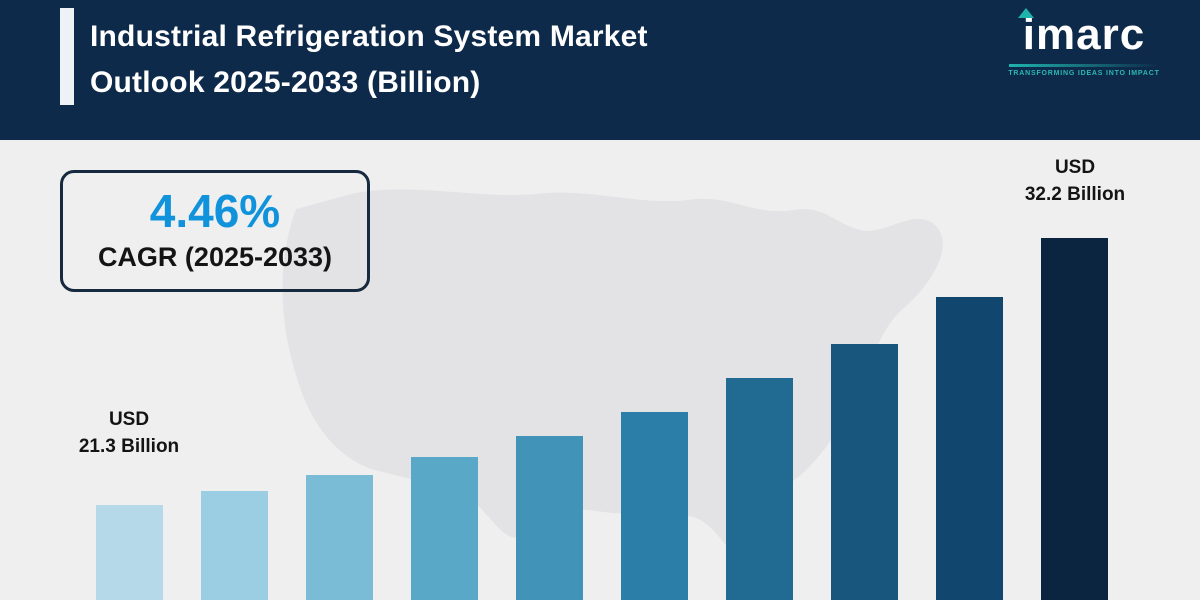 This screenshot has width=1200, height=600. What do you see at coordinates (759, 489) in the screenshot?
I see `bar-2030` at bounding box center [759, 489].